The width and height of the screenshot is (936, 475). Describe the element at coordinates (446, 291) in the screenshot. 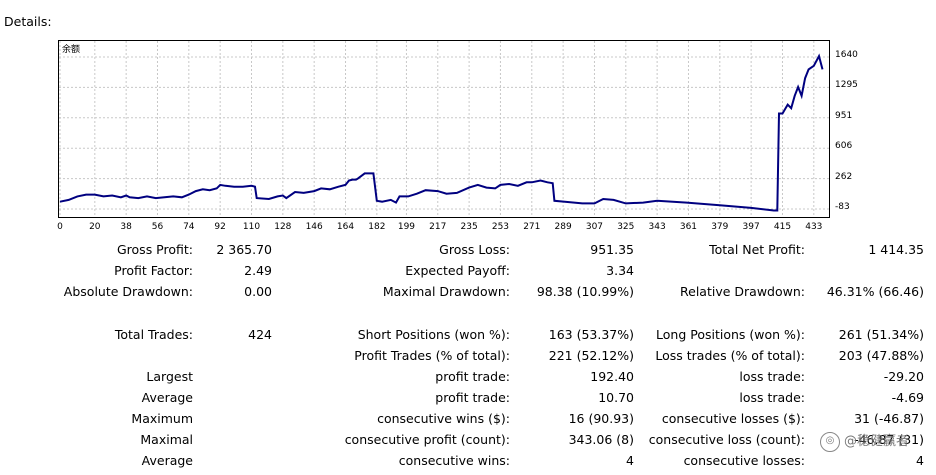

I see `maximal-drawdown-label: Maximal Drawdown:` at that location.